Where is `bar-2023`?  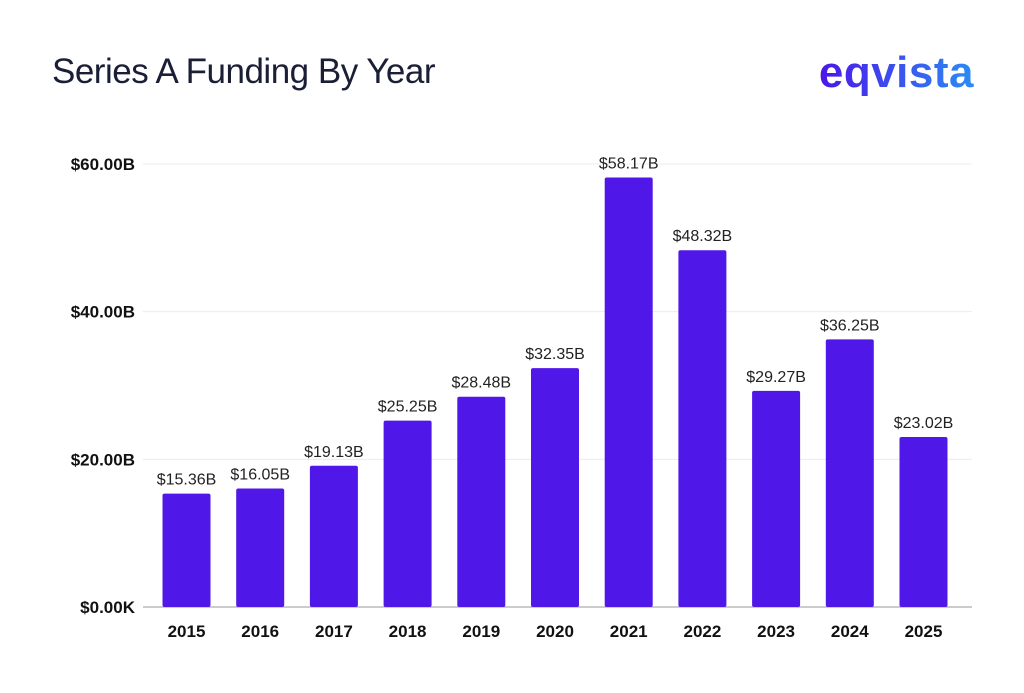 bar-2023 is located at coordinates (776, 498).